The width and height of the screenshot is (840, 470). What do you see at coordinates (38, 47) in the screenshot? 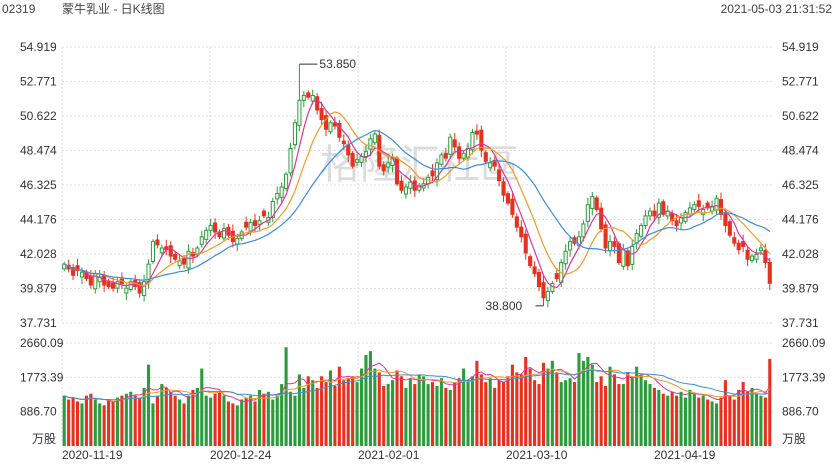
I see `price-tick-left: 54.919` at bounding box center [38, 47].